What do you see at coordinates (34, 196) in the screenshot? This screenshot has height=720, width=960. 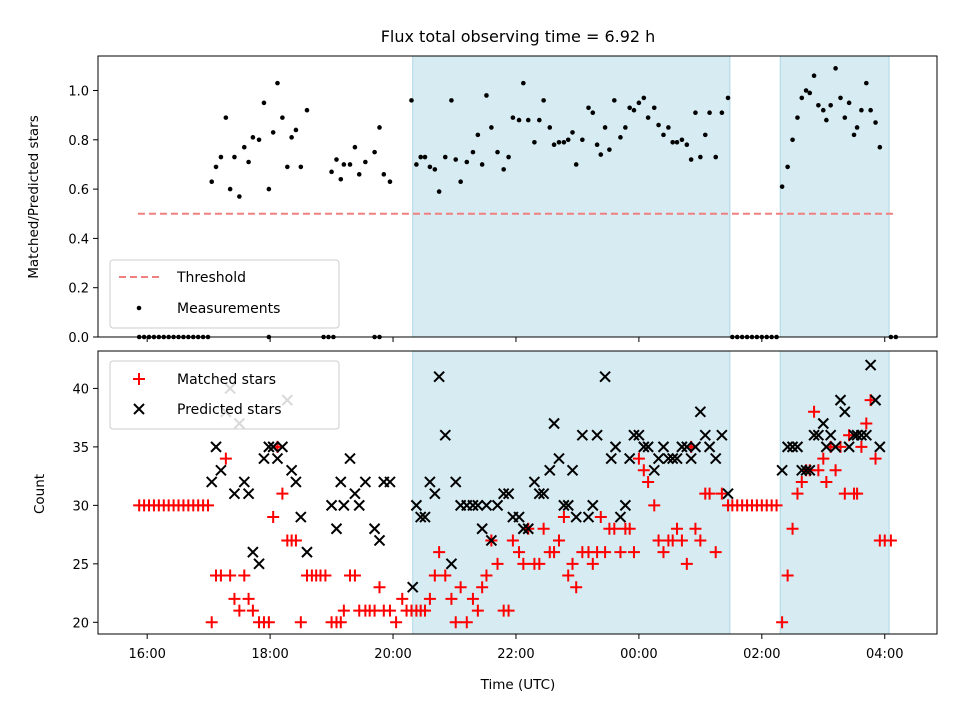 I see `top-y-axis-label: Matched/Predicted stars` at bounding box center [34, 196].